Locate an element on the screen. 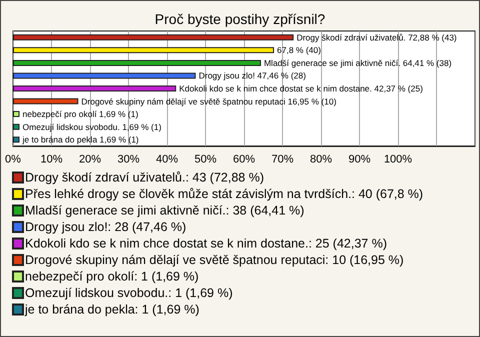  data-label: Kdokoli kdo se k nim chce dostat se k nim dostane. 42,37 % (25) is located at coordinates (301, 89).